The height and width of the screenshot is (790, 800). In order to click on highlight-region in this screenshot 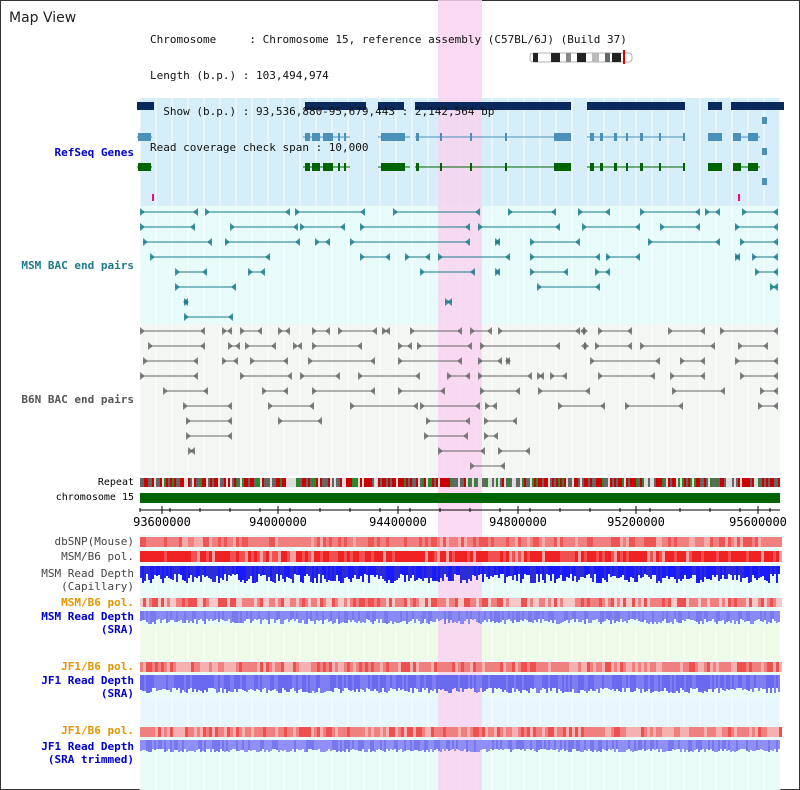, I will do `click(460, 395)`.